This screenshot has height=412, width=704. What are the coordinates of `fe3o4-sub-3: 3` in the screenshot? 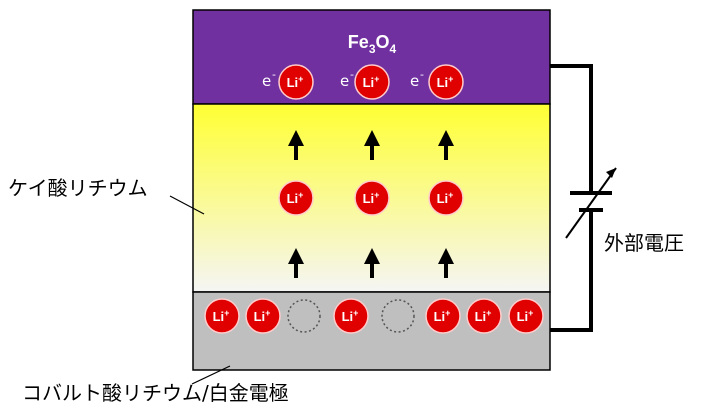 It's located at (372, 49).